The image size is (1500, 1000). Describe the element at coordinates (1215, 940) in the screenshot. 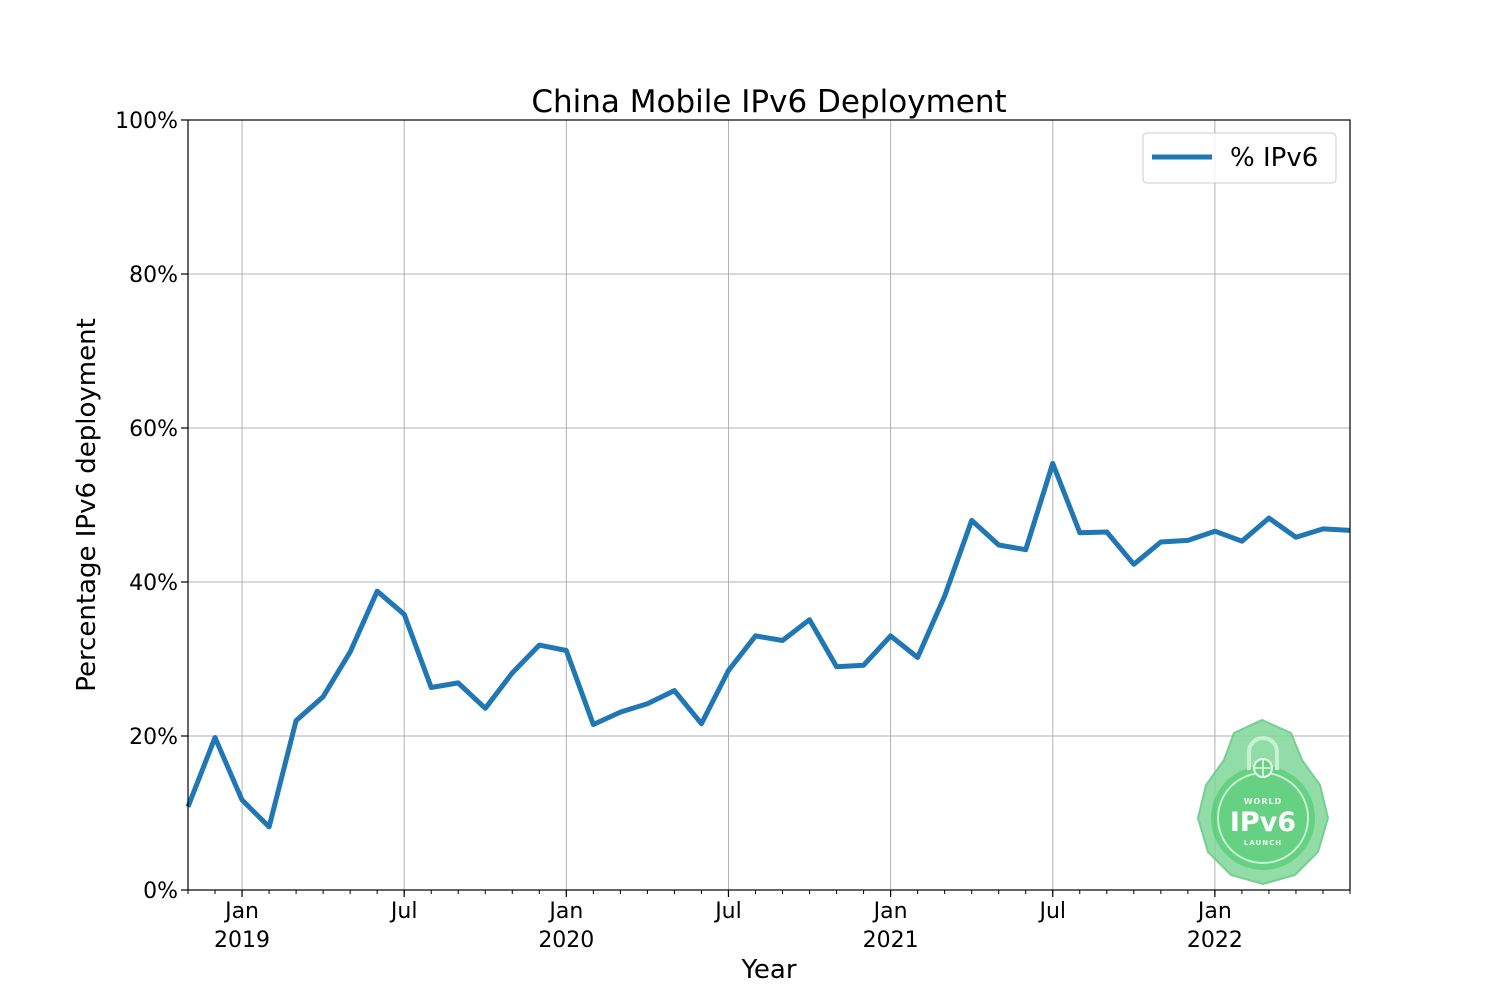

I see `x-tick-year-label: 2022` at that location.